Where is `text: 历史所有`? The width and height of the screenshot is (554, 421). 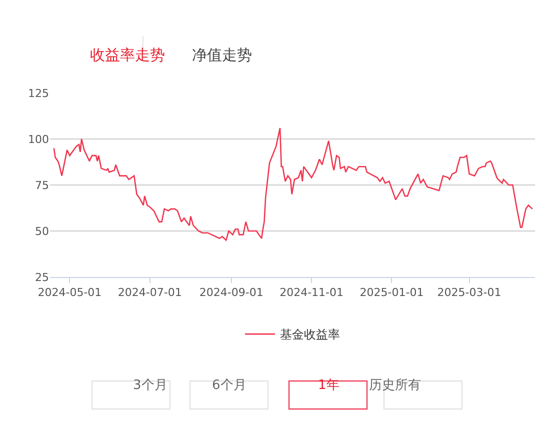
text: 历史所有 is located at coordinates (395, 385).